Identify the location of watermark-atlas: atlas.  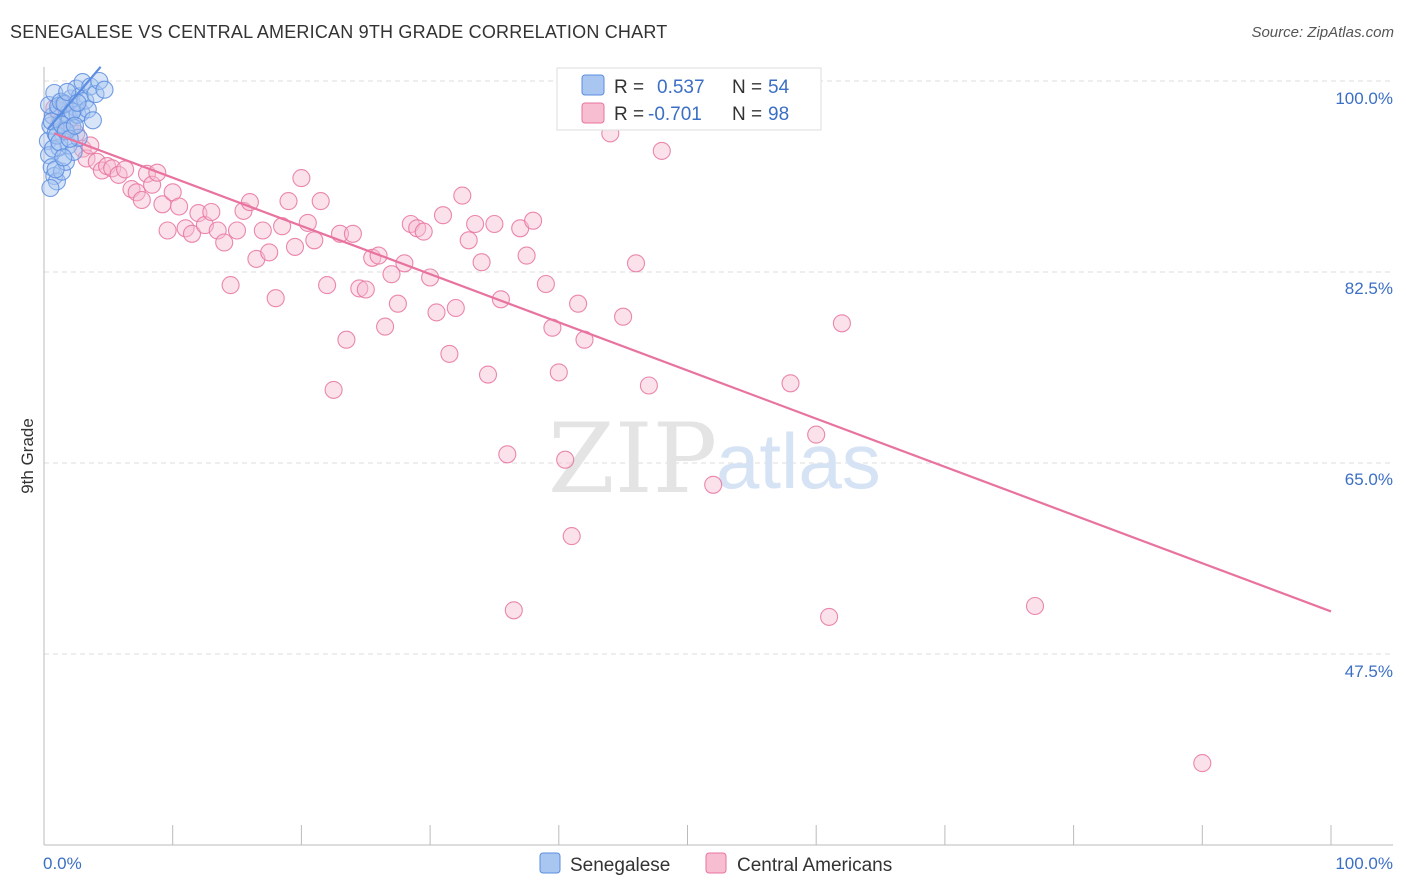
(798, 461).